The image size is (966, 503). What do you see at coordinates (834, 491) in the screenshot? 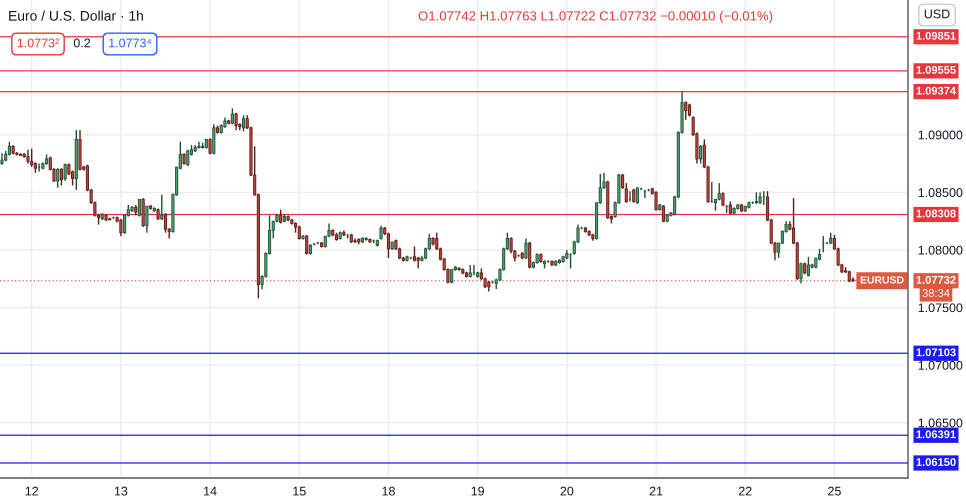
I see `x-tick-label: 25` at bounding box center [834, 491].